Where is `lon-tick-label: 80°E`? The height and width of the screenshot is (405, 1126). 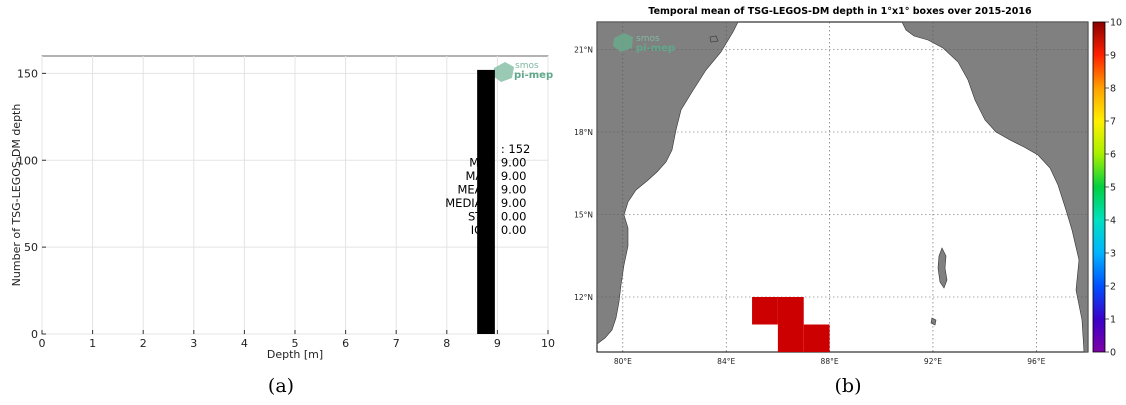
lon-tick-label: 80°E is located at coordinates (623, 361).